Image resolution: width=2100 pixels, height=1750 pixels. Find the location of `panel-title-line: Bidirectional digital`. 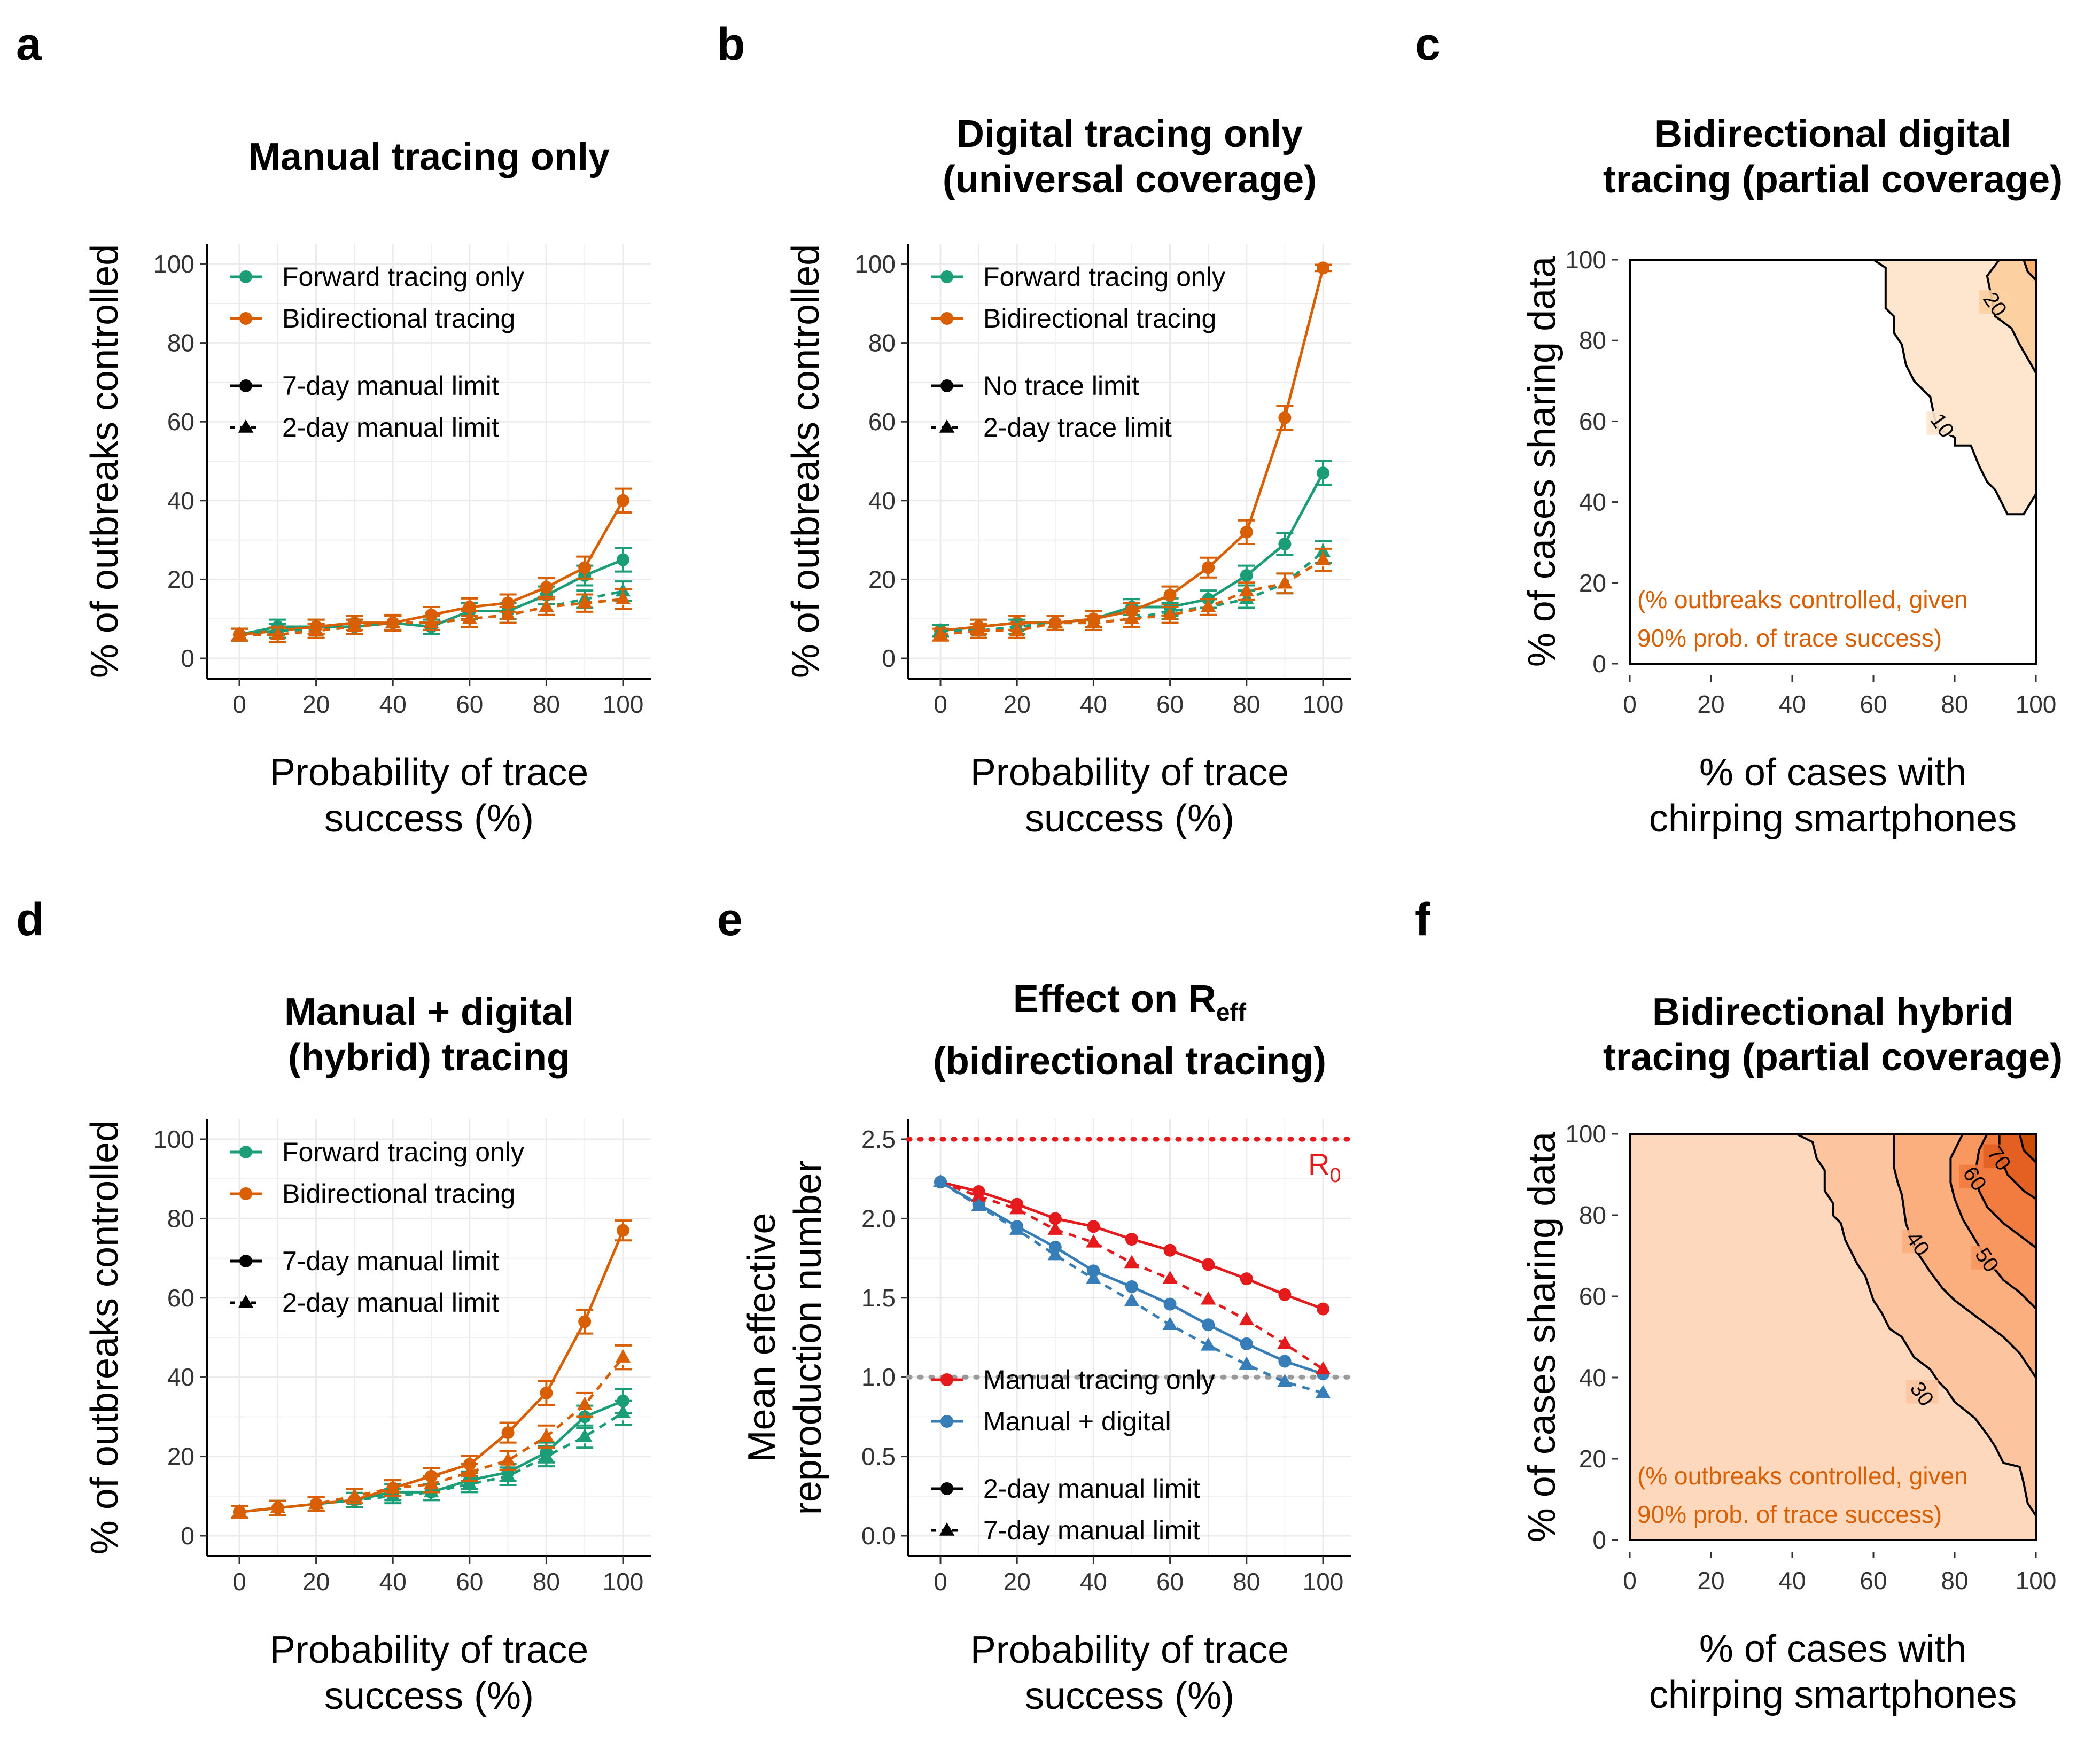

panel-title-line: Bidirectional digital is located at coordinates (1832, 134).